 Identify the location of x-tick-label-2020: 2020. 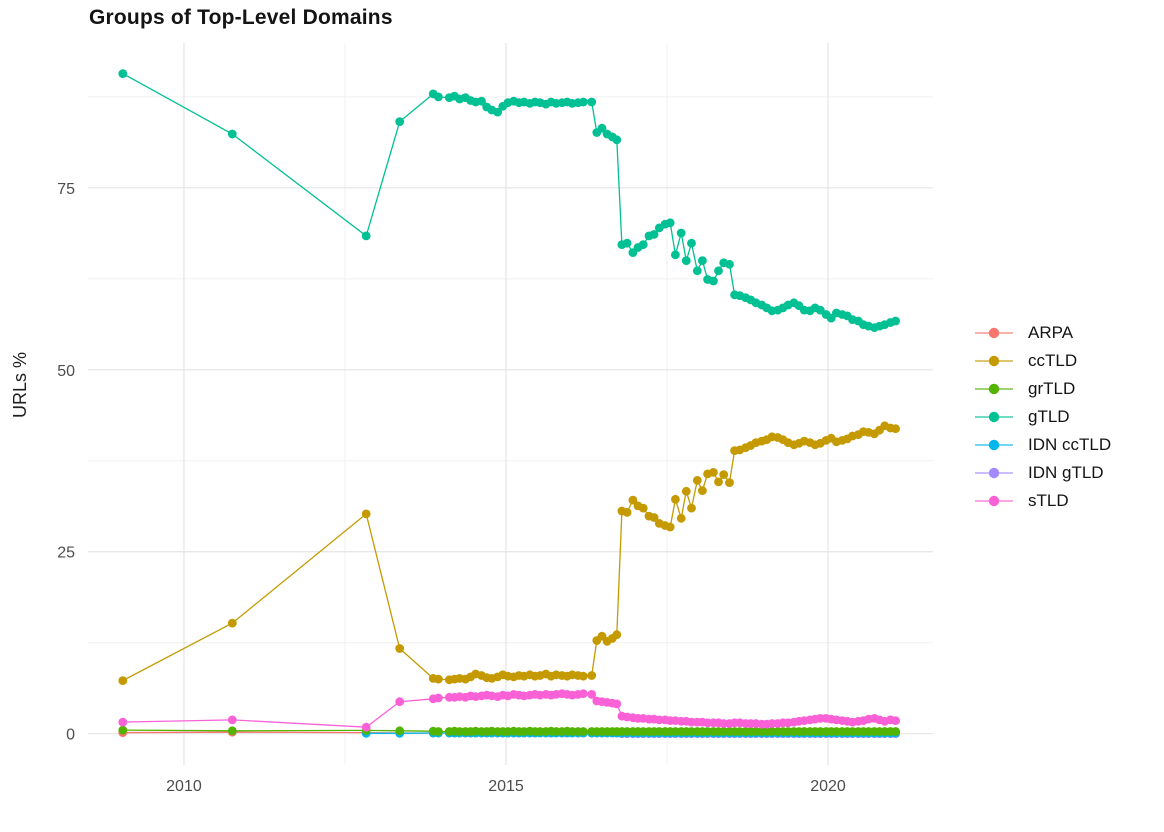
(828, 786).